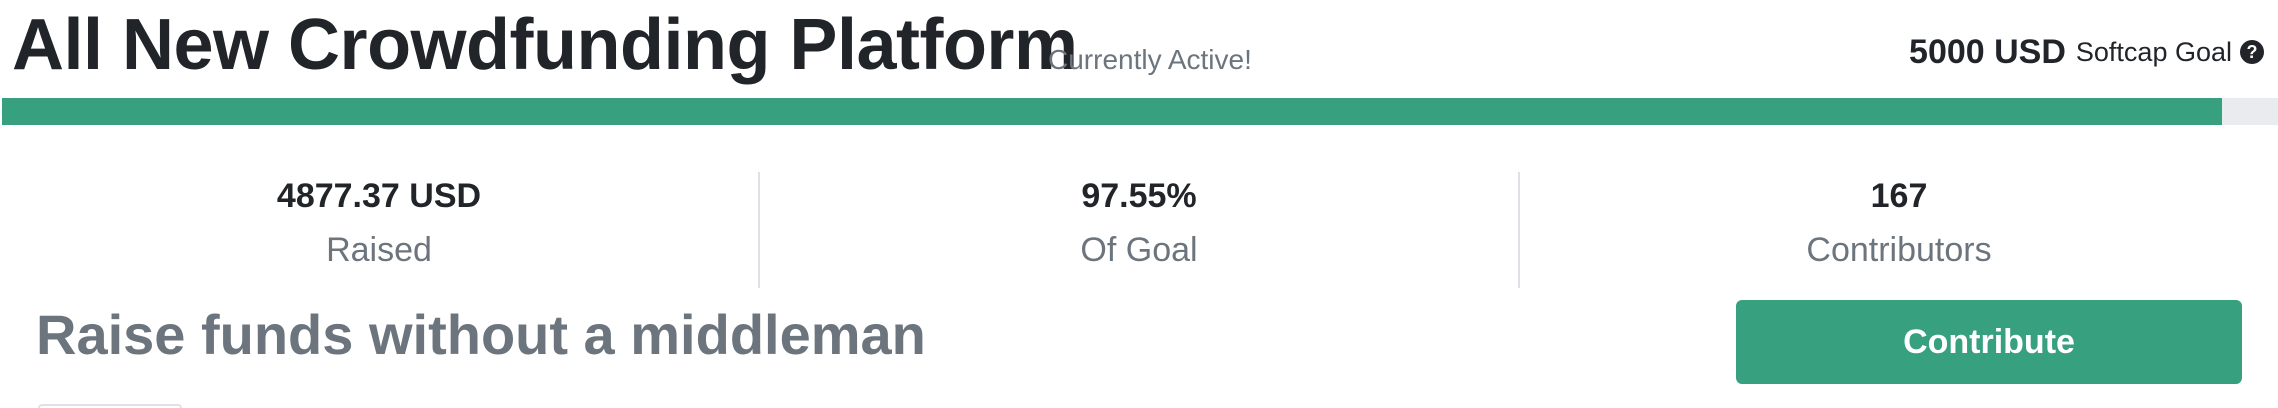 The image size is (2278, 408). What do you see at coordinates (1898, 230) in the screenshot?
I see `stat-contributors: 167 Contributors` at bounding box center [1898, 230].